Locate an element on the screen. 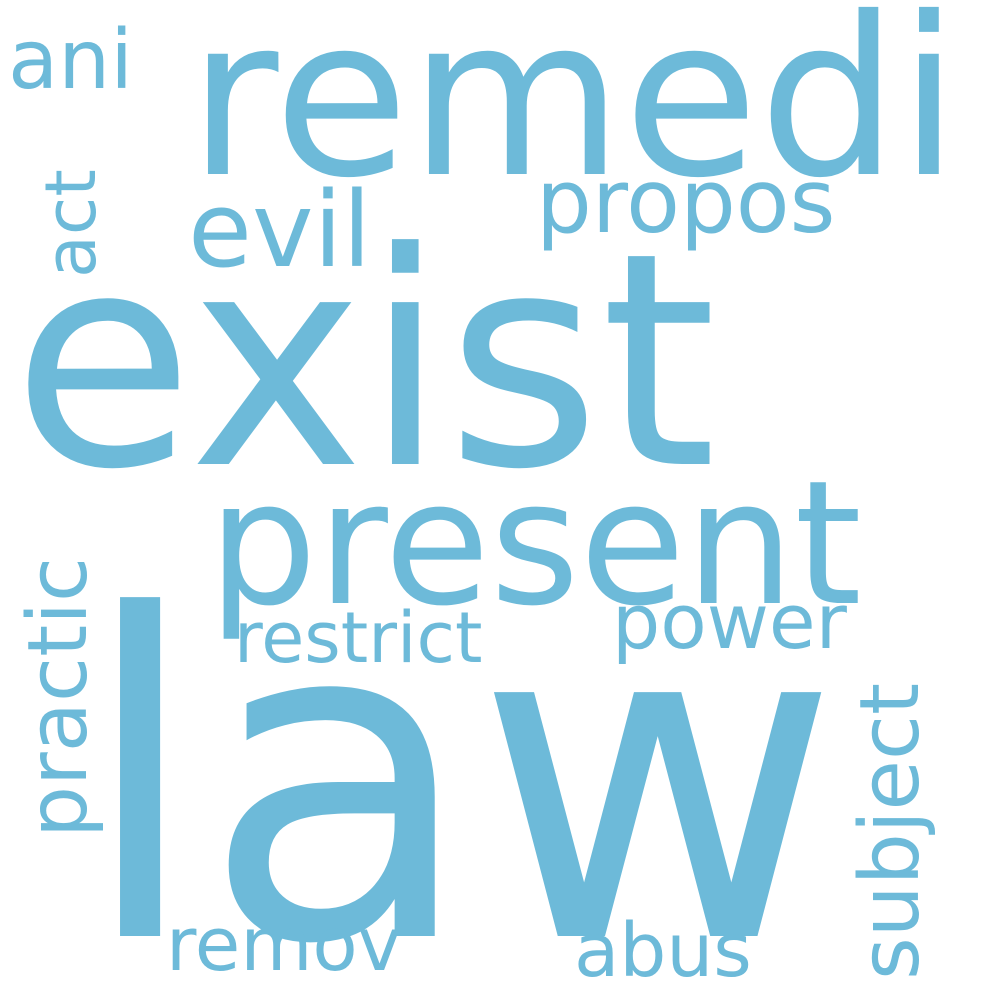  word-subject: subject is located at coordinates (890, 831).